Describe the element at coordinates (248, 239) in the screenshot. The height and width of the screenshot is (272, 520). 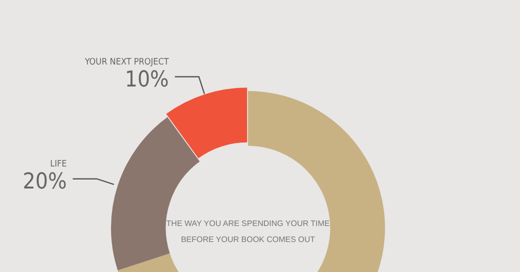
I see `text: BEFORE YOUR BOOK COMES OUT` at that location.